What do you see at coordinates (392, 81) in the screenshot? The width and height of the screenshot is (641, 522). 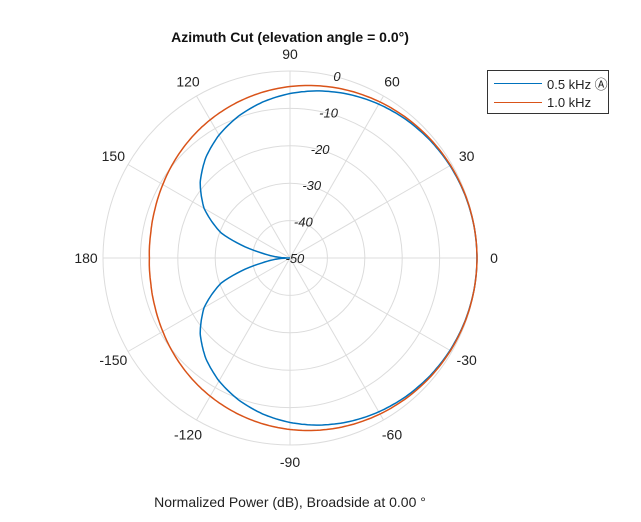 I see `angle-tick-label: 60` at bounding box center [392, 81].